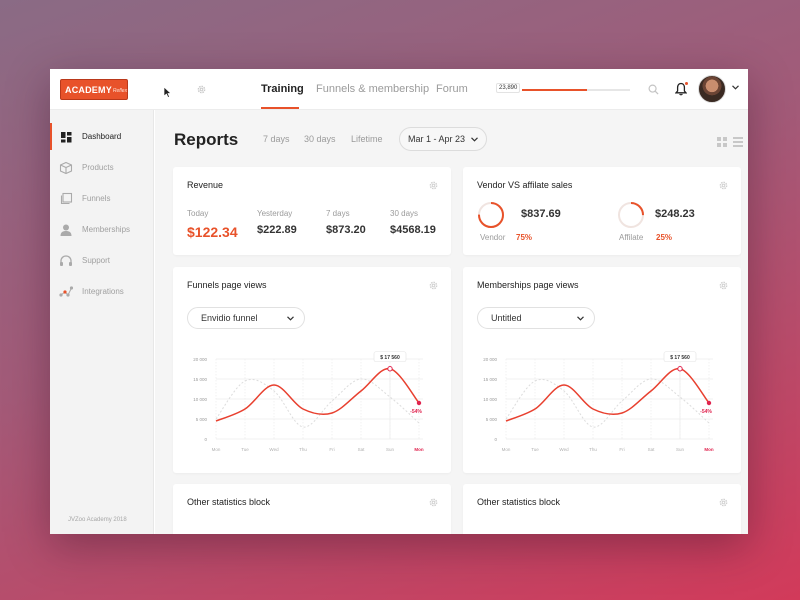  Describe the element at coordinates (493, 237) in the screenshot. I see `vendor-label: Vendor` at that location.